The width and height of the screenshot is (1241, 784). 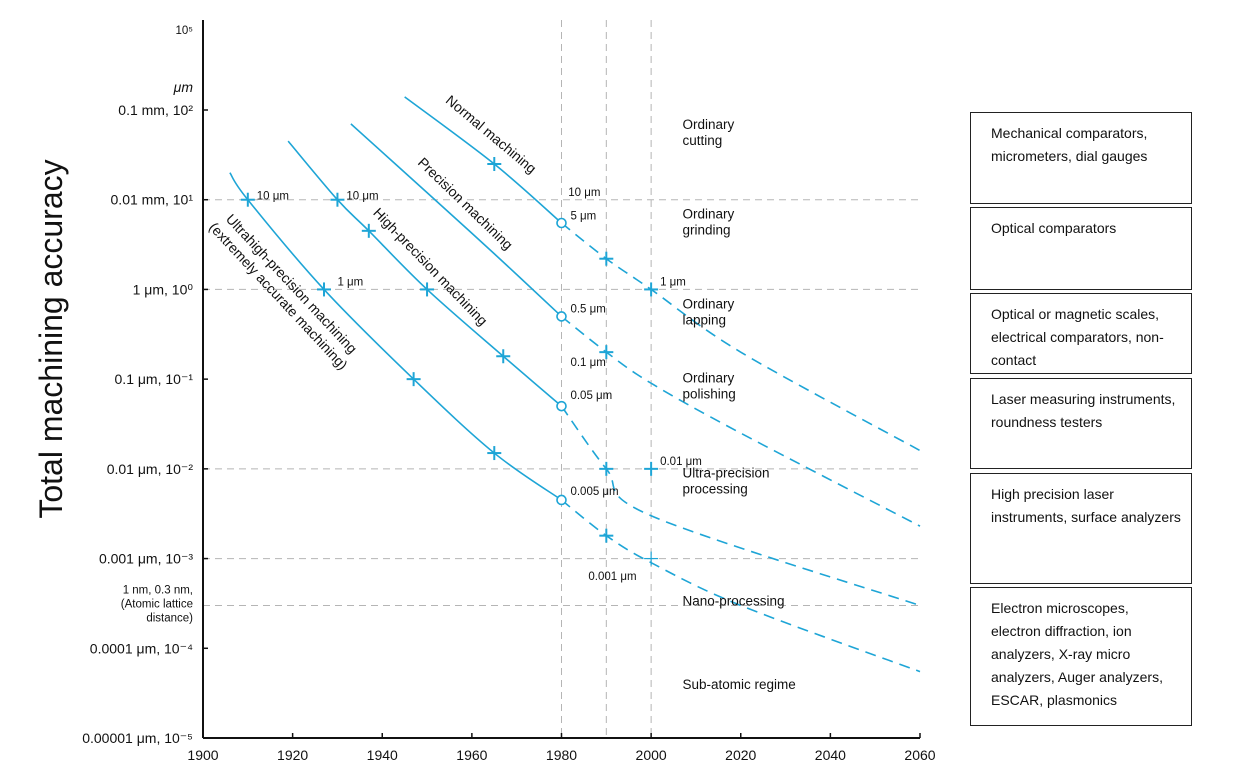 What do you see at coordinates (702, 140) in the screenshot?
I see `region-label: cutting` at bounding box center [702, 140].